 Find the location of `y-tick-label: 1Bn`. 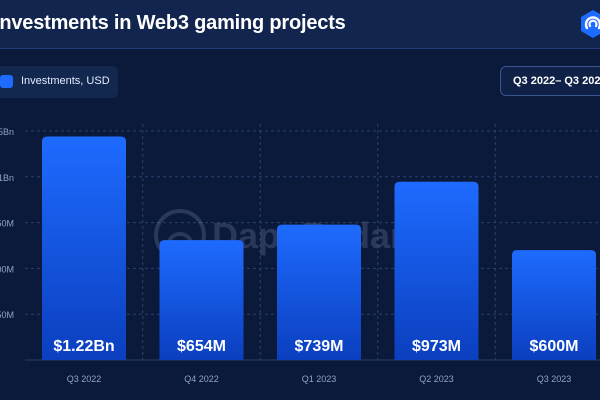

y-tick-label: 1Bn is located at coordinates (7, 178).